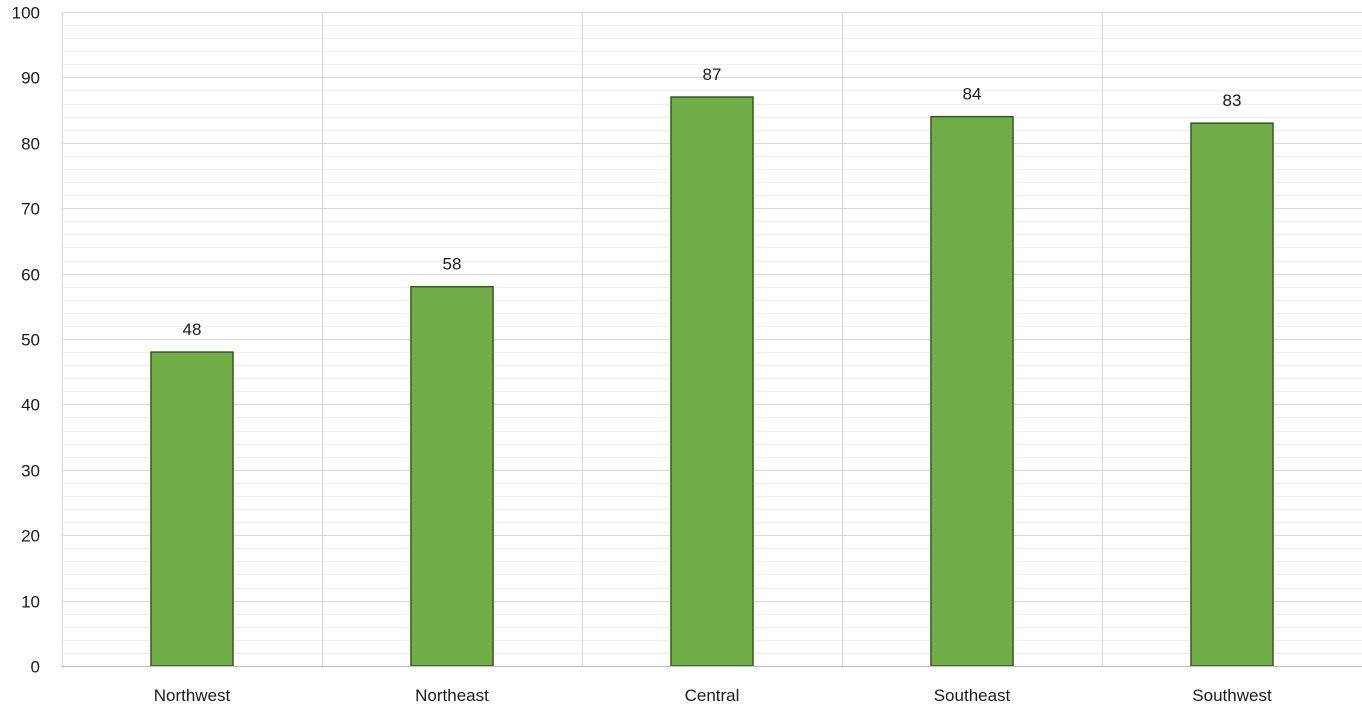 This screenshot has height=714, width=1362. I want to click on x-tick-label: Central, so click(712, 695).